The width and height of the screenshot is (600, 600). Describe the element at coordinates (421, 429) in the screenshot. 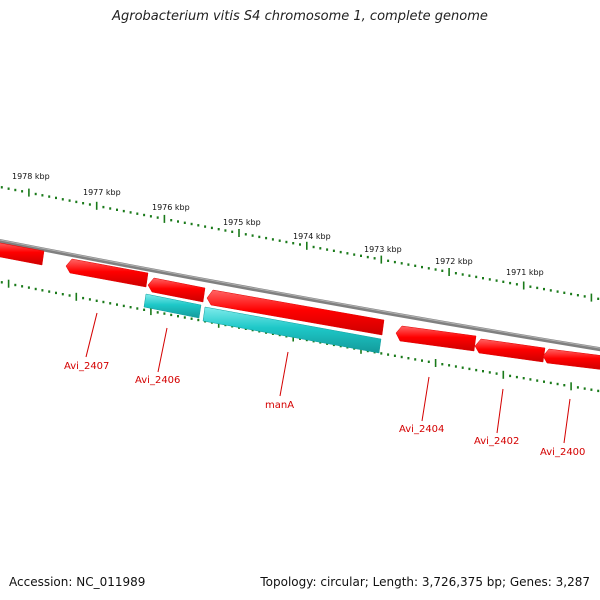

I see `gene-label-avi-2404: Avi_2404` at that location.